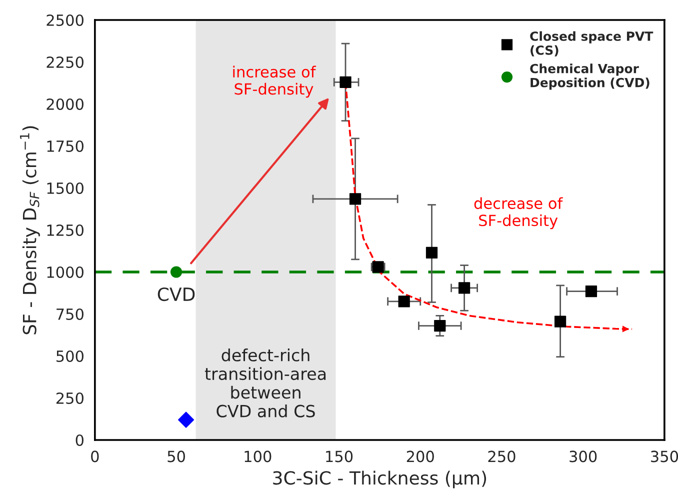  I want to click on y-axis-title: SF - Density D$_{SF}$ (cm$^{−1}$), so click(30, 230).